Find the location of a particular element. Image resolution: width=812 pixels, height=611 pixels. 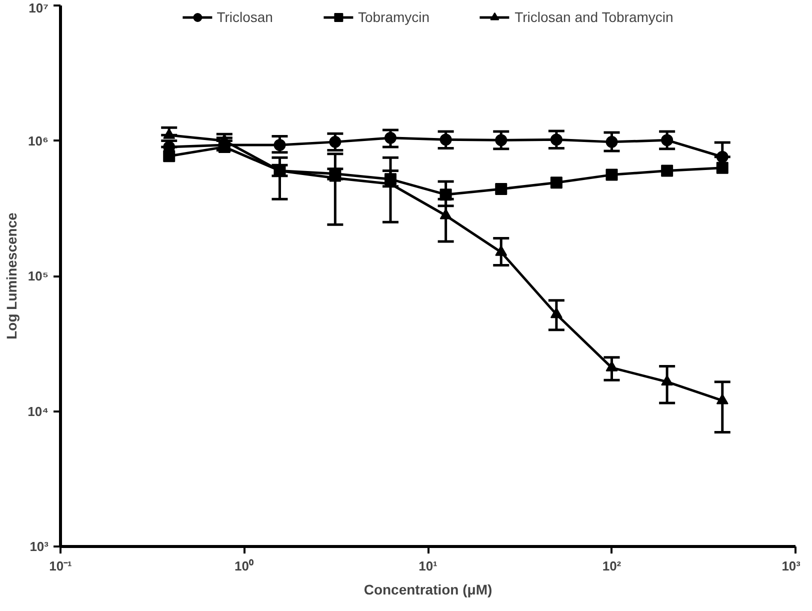

x-tick-label: 10¹ is located at coordinates (428, 566).